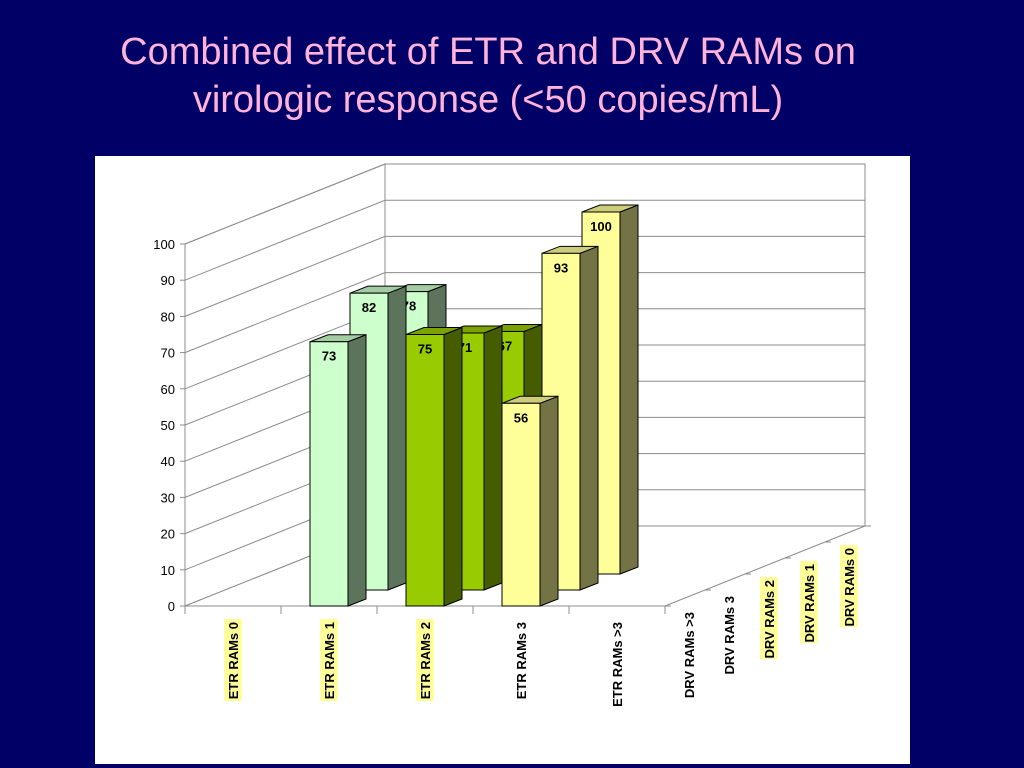 This screenshot has width=1024, height=768. What do you see at coordinates (488, 100) in the screenshot?
I see `title-line-2: virologic response (<50 copies/mL)` at bounding box center [488, 100].